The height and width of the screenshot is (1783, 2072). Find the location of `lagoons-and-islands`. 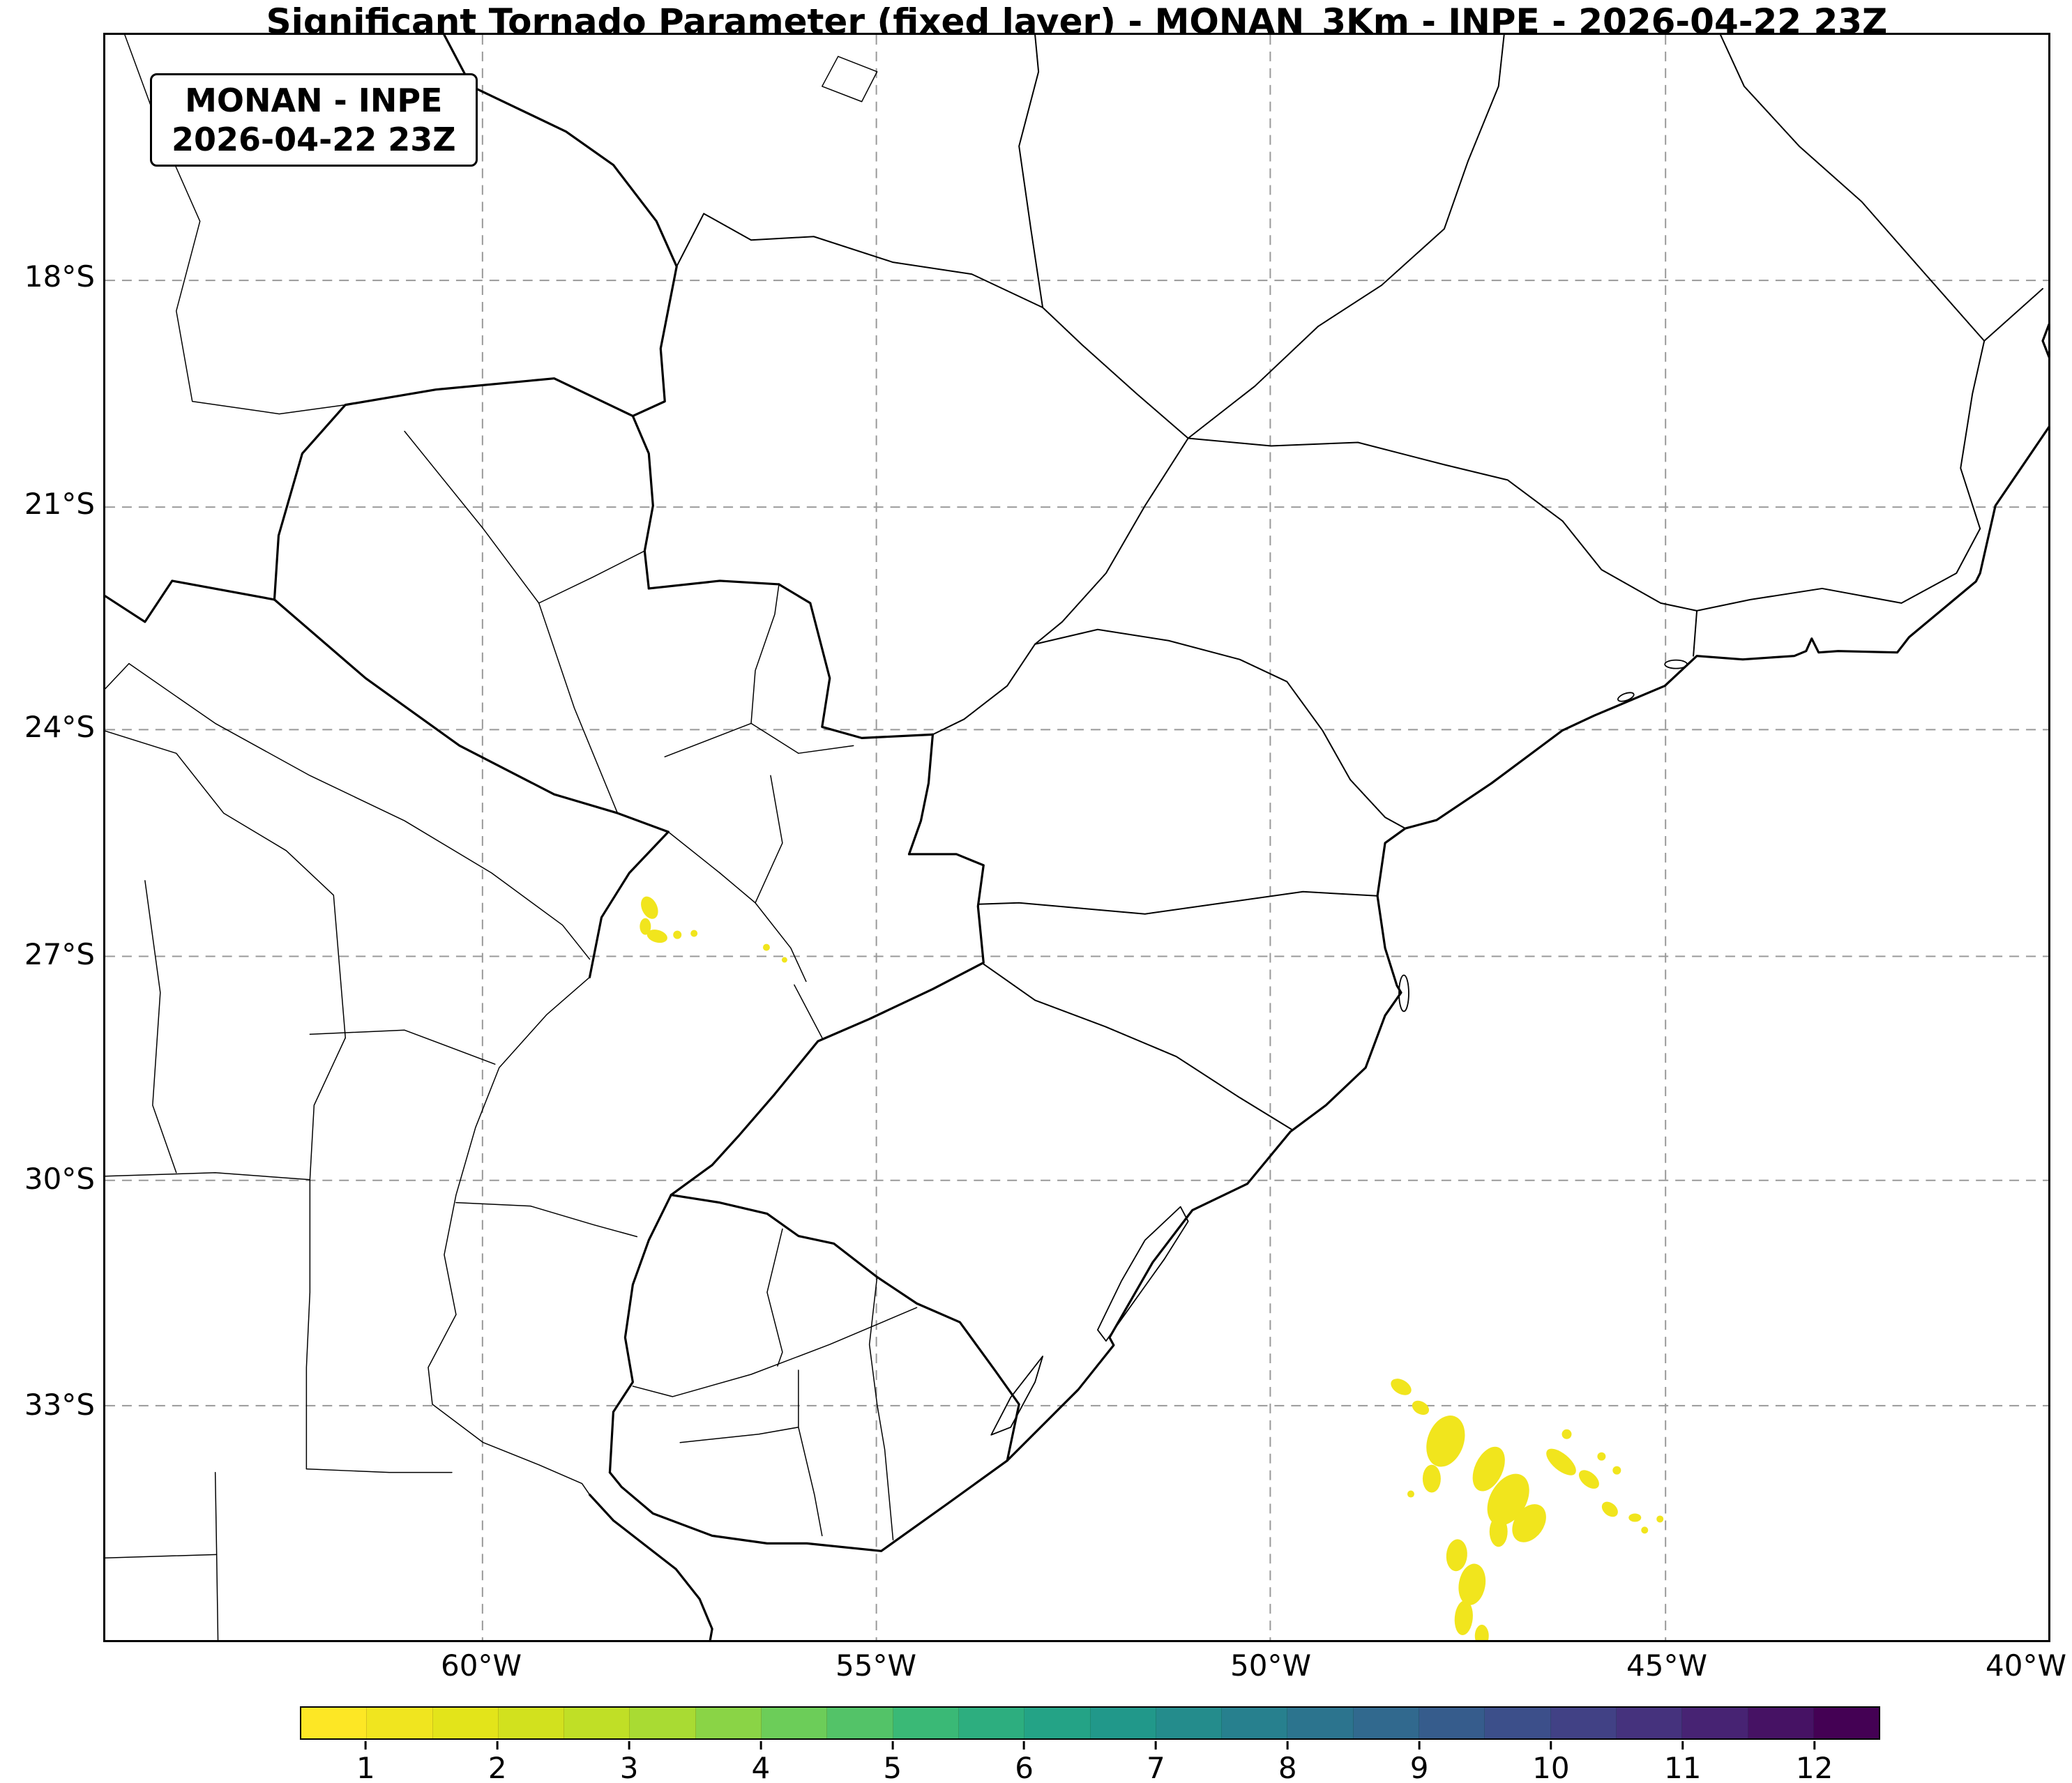

lagoons-and-islands is located at coordinates (1339, 1047).